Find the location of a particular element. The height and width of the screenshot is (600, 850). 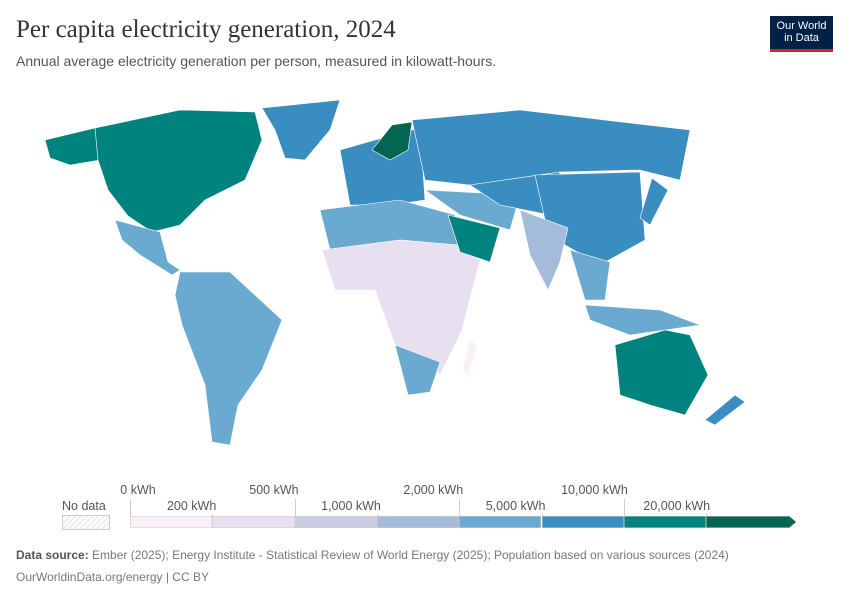

region-south-america is located at coordinates (228, 358).